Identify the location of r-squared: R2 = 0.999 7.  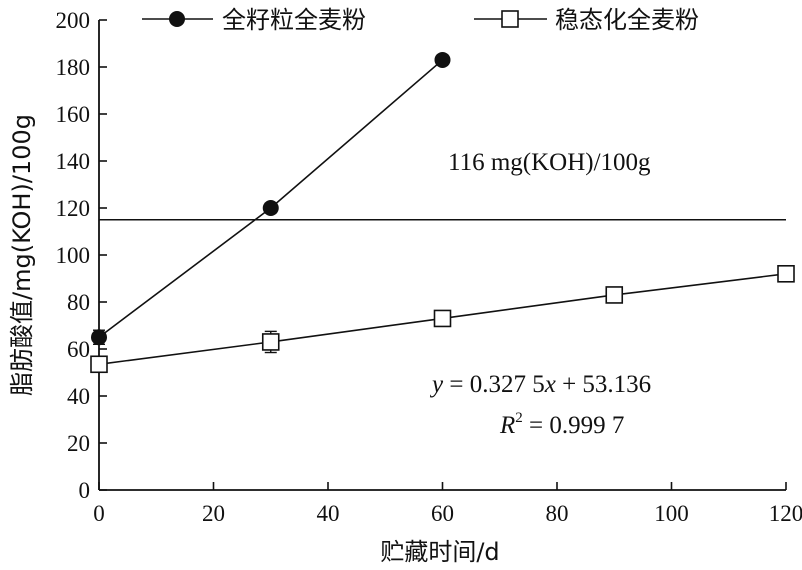
(561, 424).